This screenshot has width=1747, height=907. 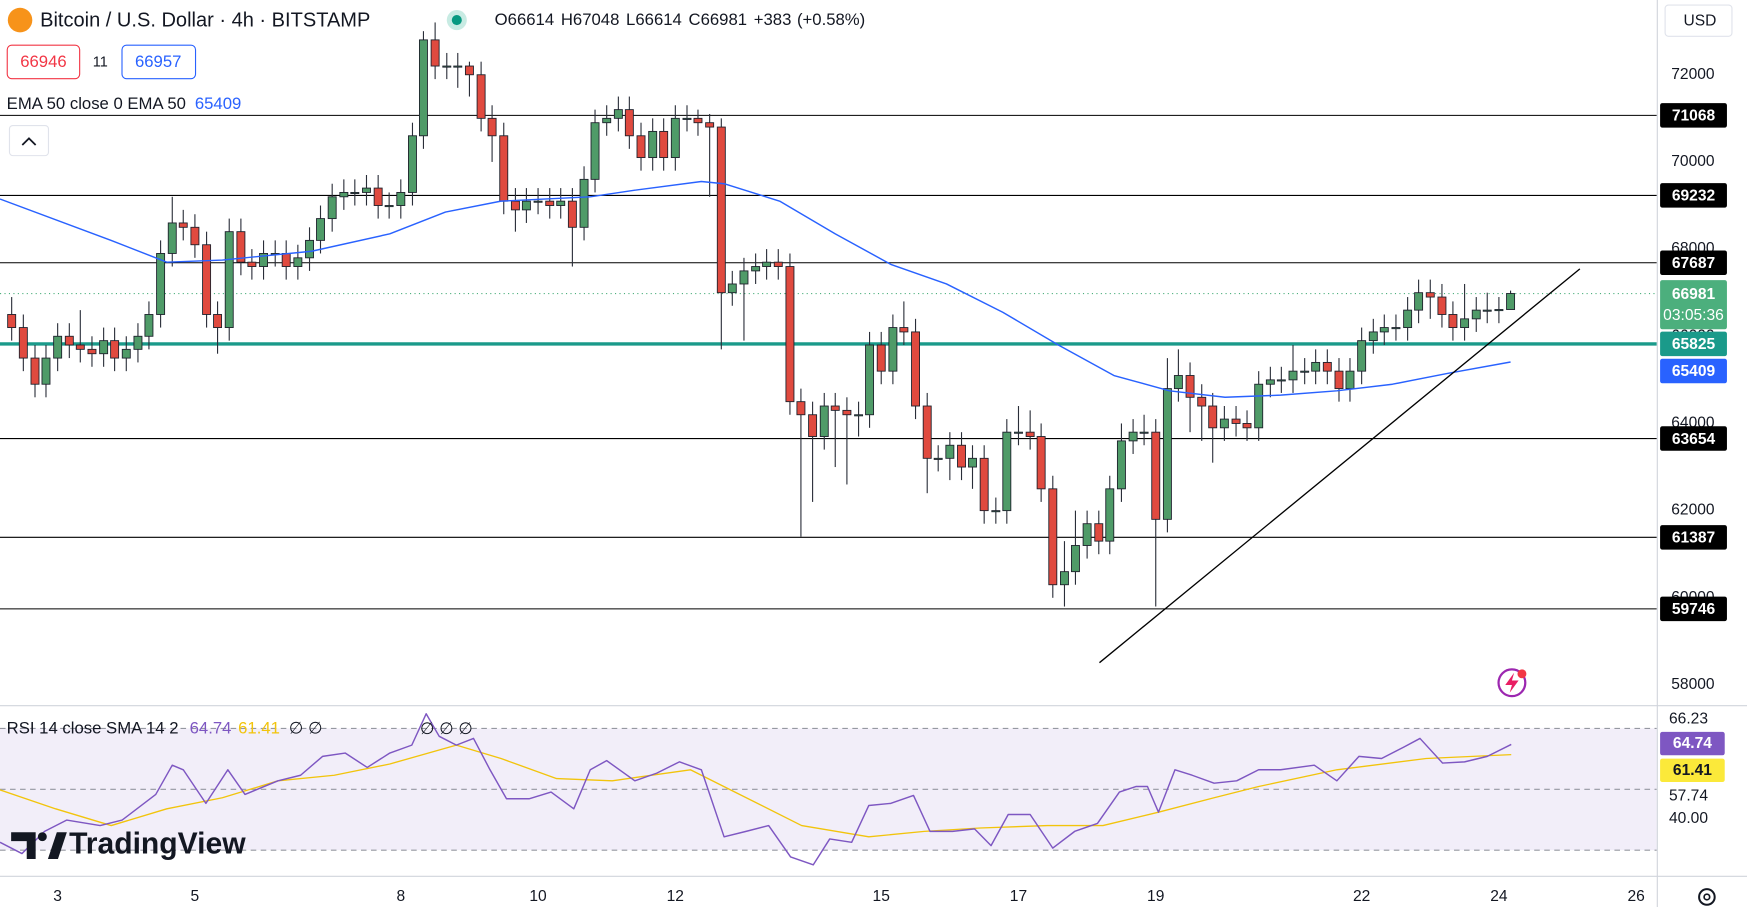 What do you see at coordinates (1693, 538) in the screenshot?
I see `level-label: 61387` at bounding box center [1693, 538].